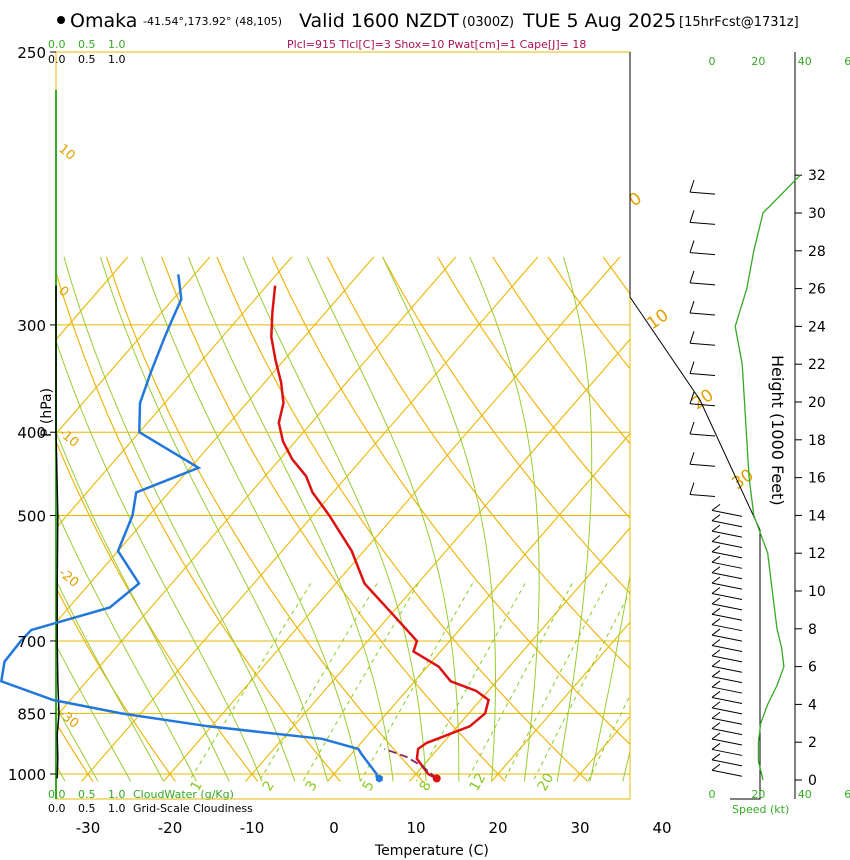  I want to click on valid-time: Valid 1600 NZDT, so click(379, 21).